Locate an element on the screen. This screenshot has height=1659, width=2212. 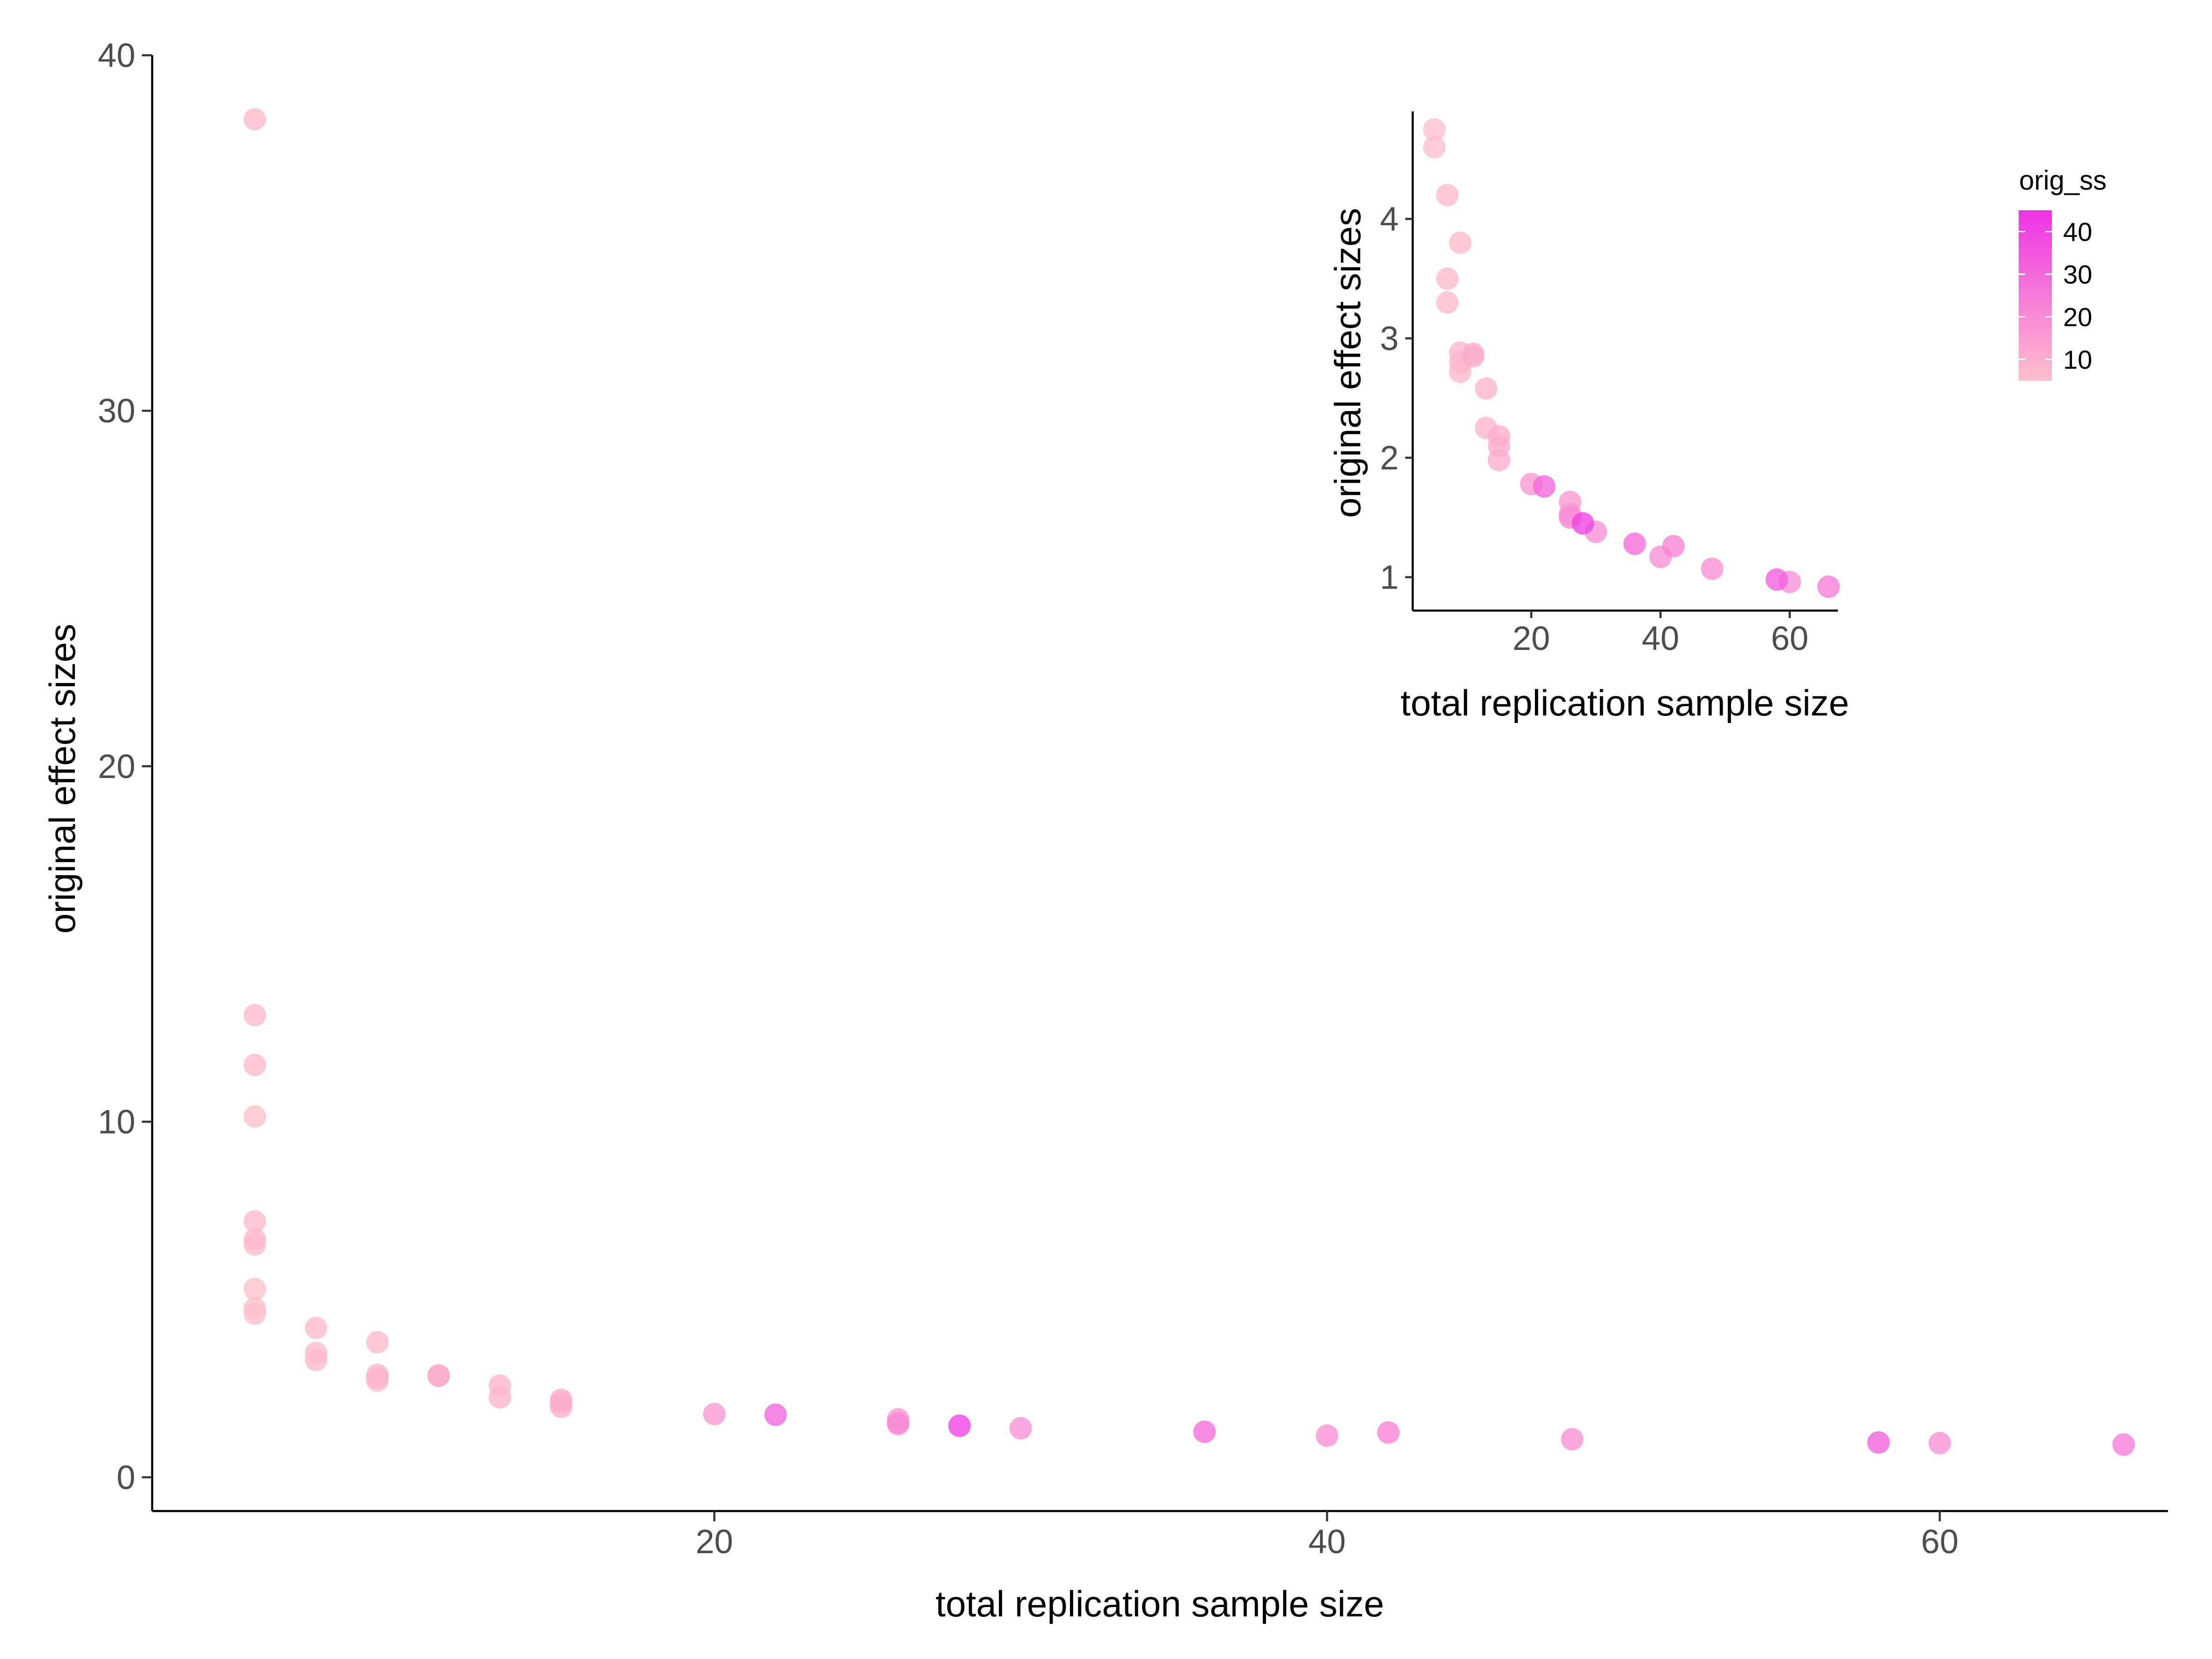
main-x-ticks: 20 40 60 is located at coordinates (1328, 1536).